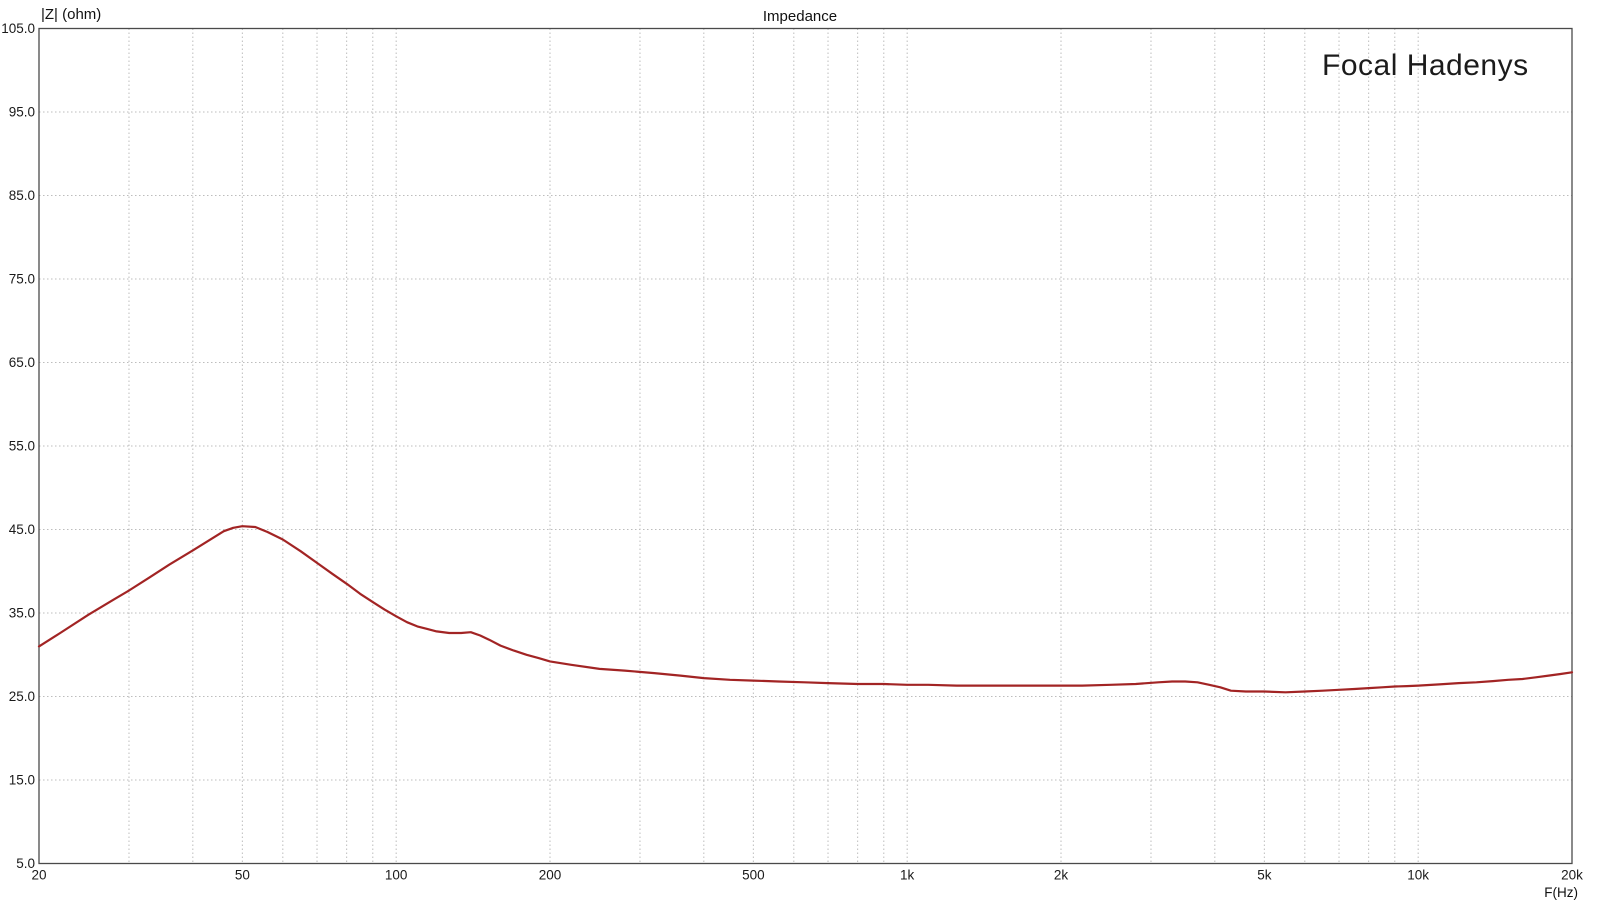  What do you see at coordinates (800, 16) in the screenshot?
I see `chart-title: Impedance` at bounding box center [800, 16].